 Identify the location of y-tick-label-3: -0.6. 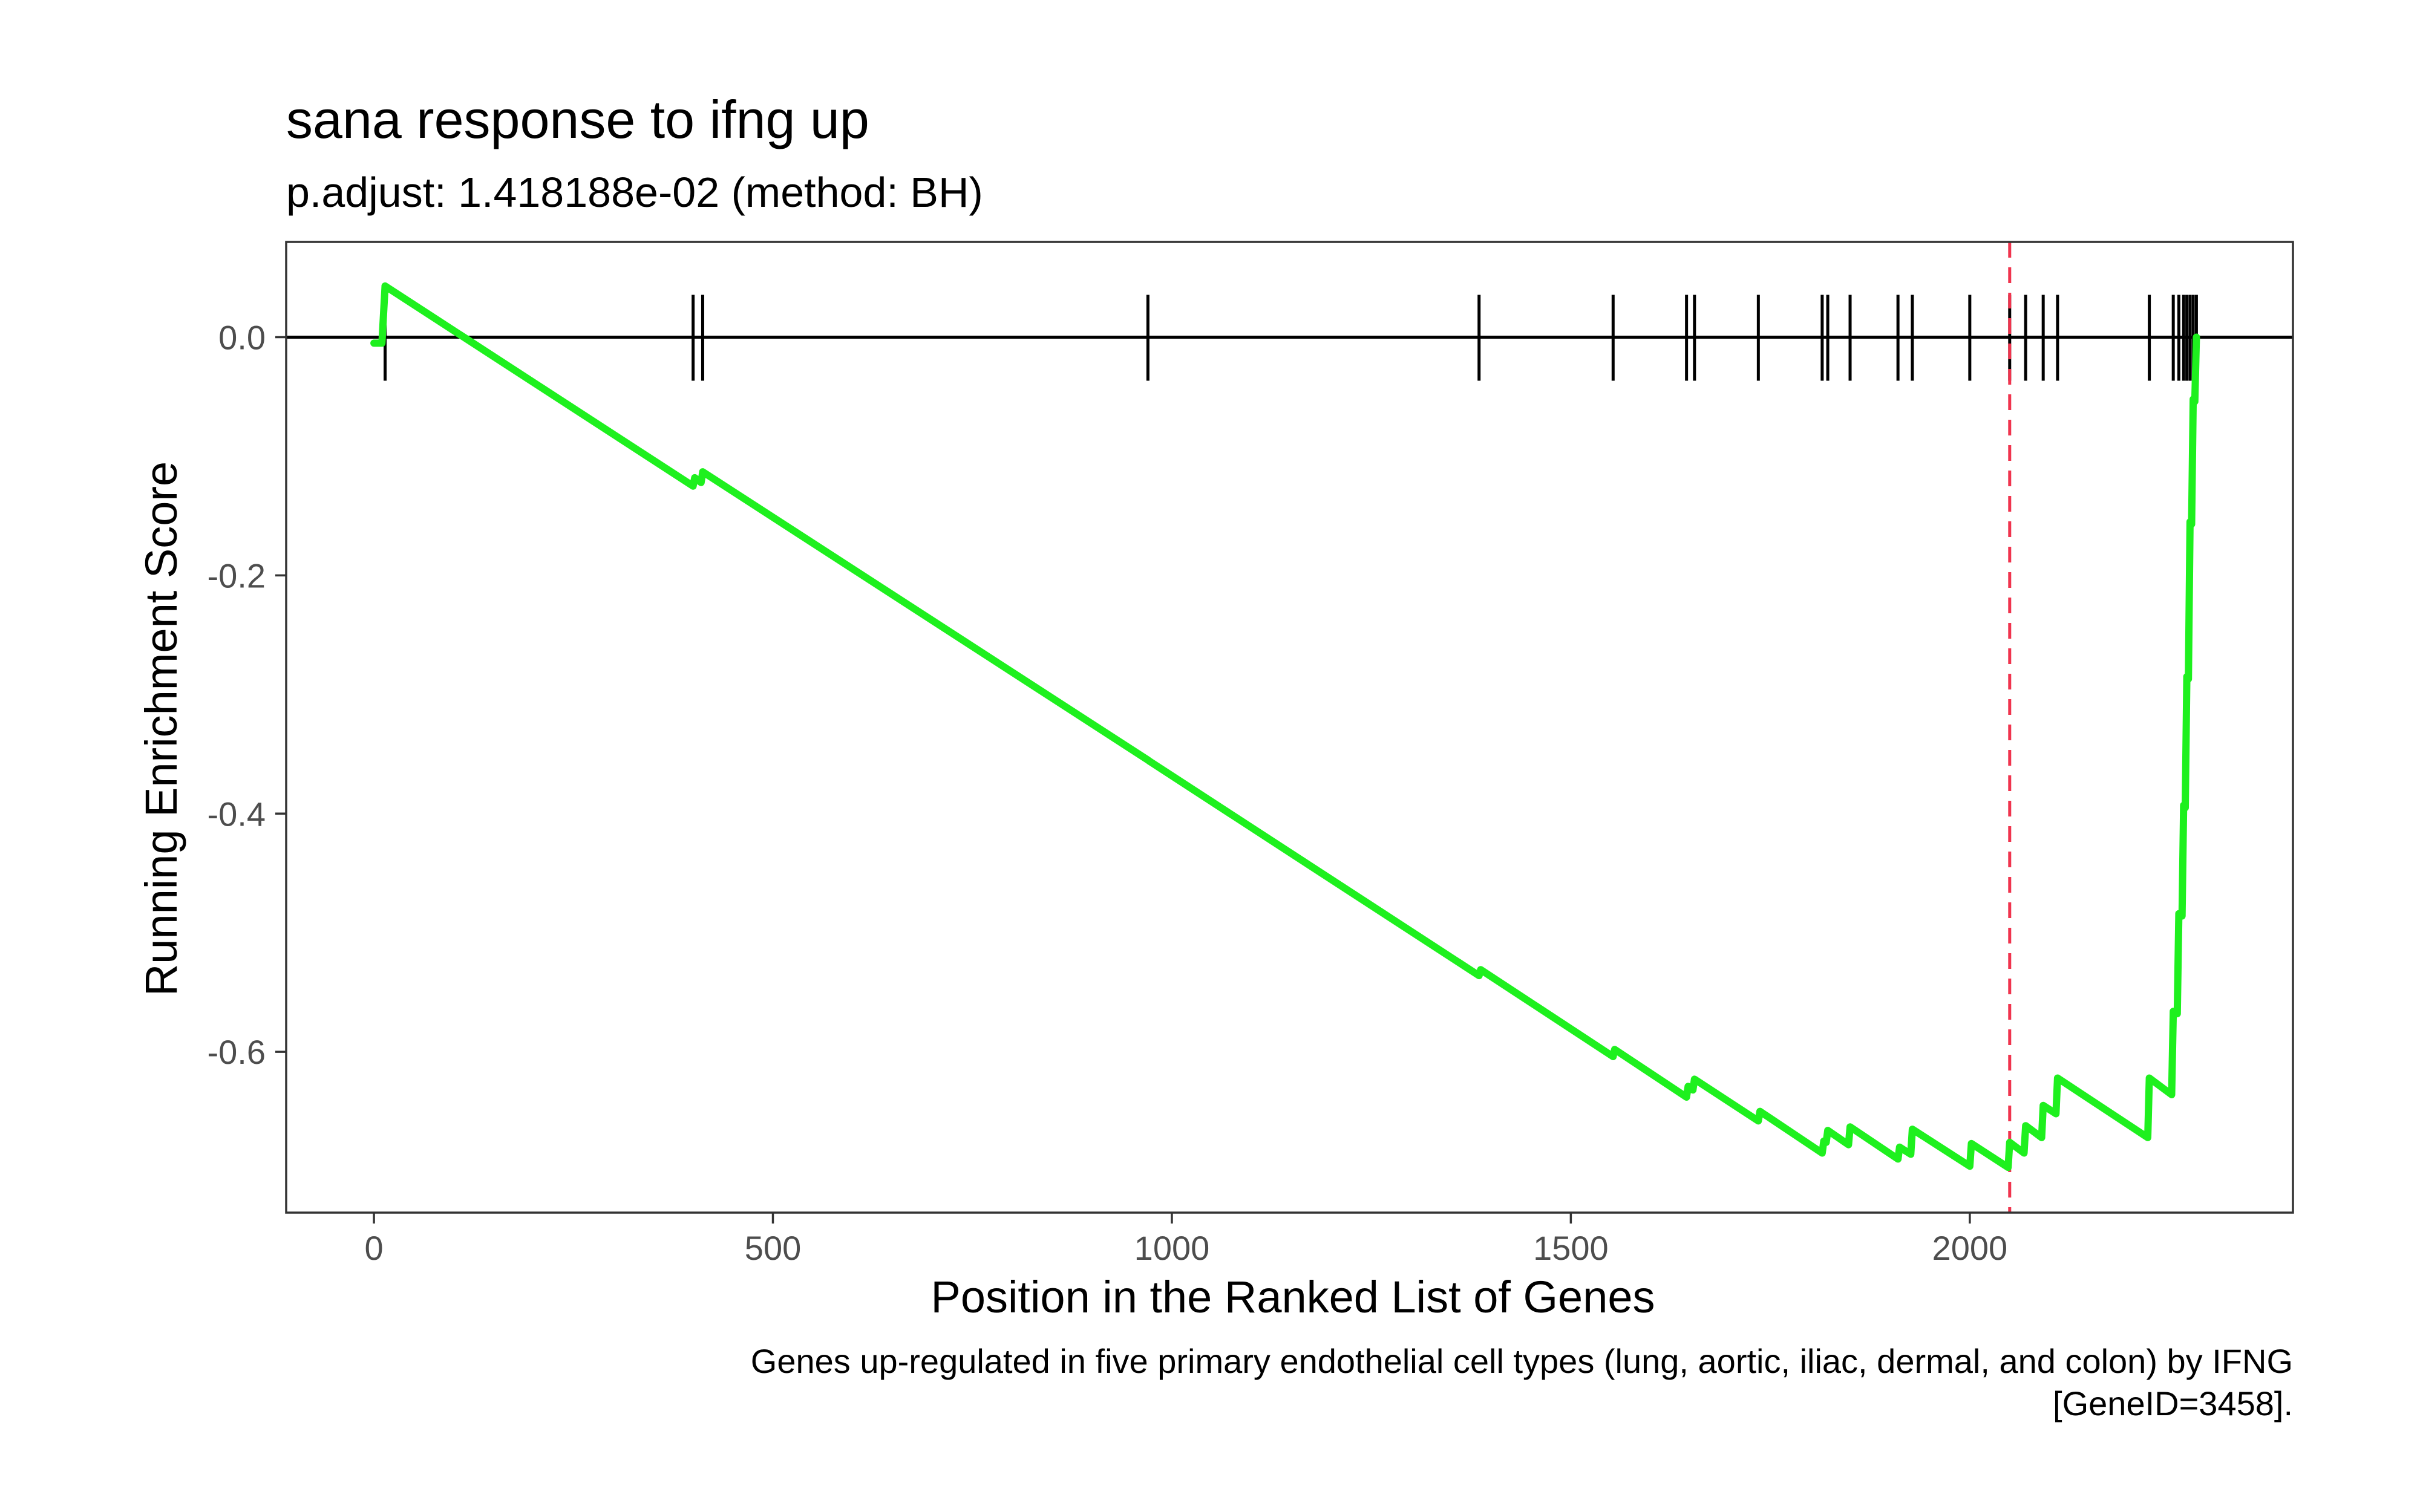
(237, 1052).